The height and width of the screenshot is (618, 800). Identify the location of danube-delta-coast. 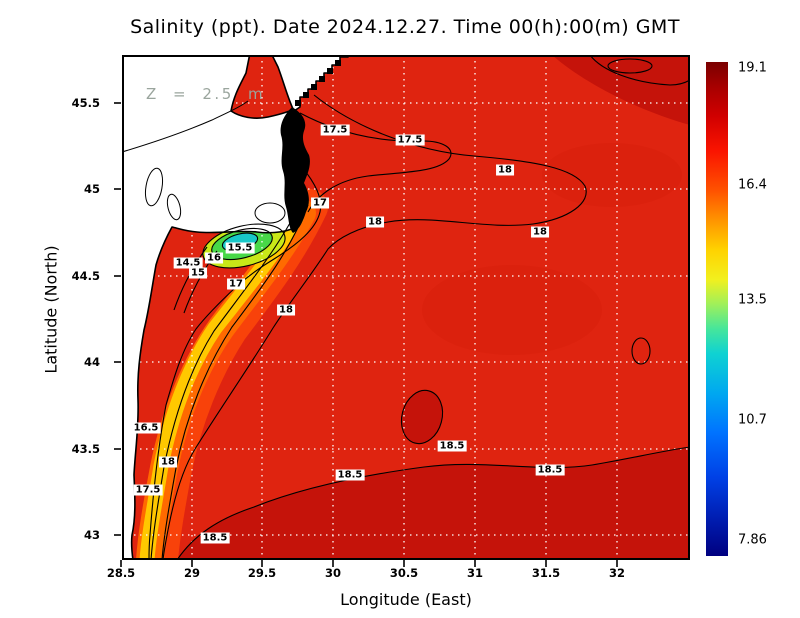
(310, 146).